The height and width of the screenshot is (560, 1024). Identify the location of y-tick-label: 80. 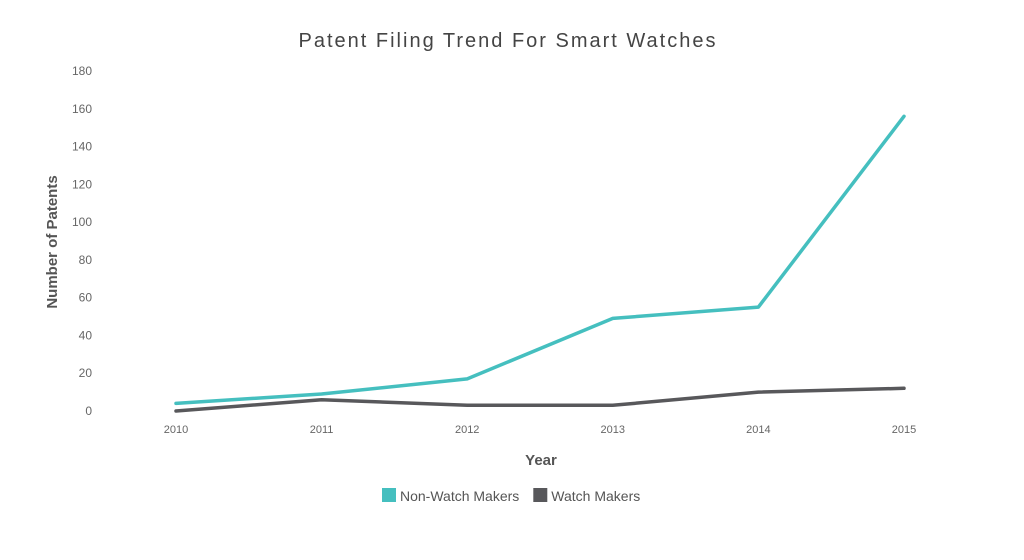
(86, 260).